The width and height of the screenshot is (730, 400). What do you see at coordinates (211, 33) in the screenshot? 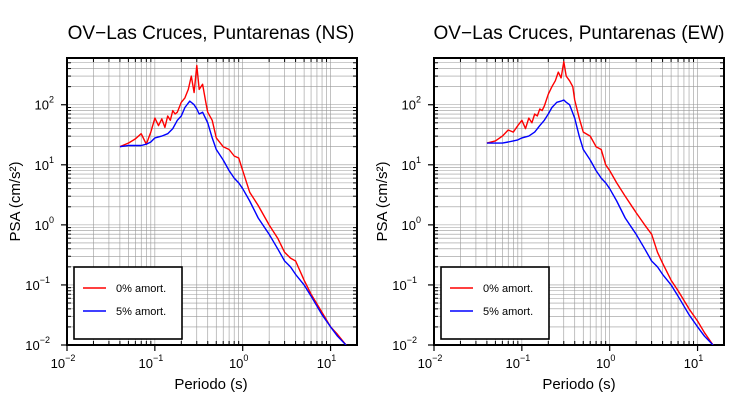
I see `chart-title: OV−Las Cruces, Puntarenas (NS)` at bounding box center [211, 33].